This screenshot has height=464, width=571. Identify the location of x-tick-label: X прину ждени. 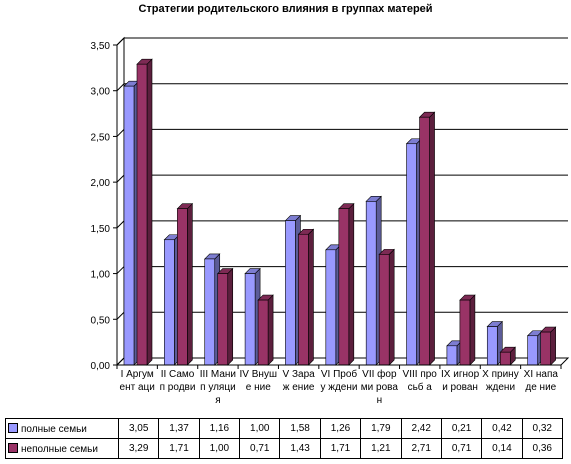
(500, 381).